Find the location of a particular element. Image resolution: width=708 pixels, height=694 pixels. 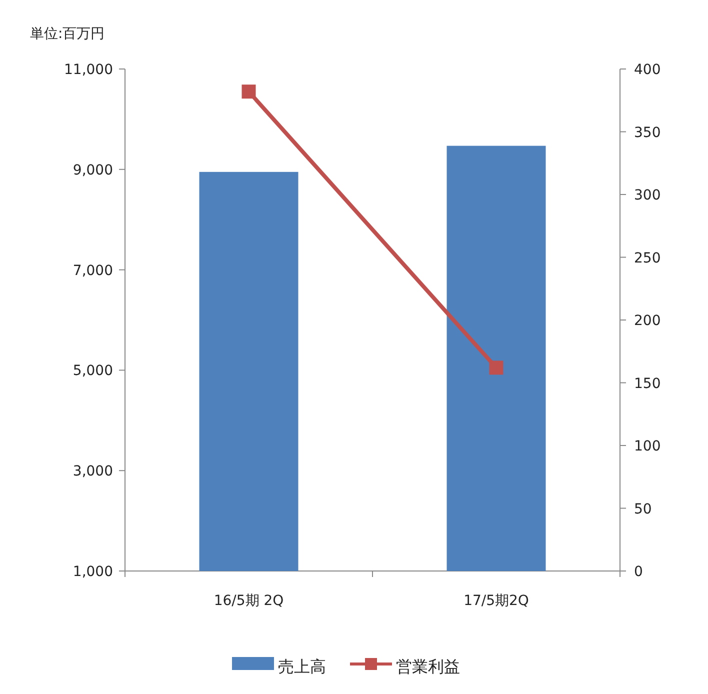

y2-tick-label: 50 is located at coordinates (643, 509).